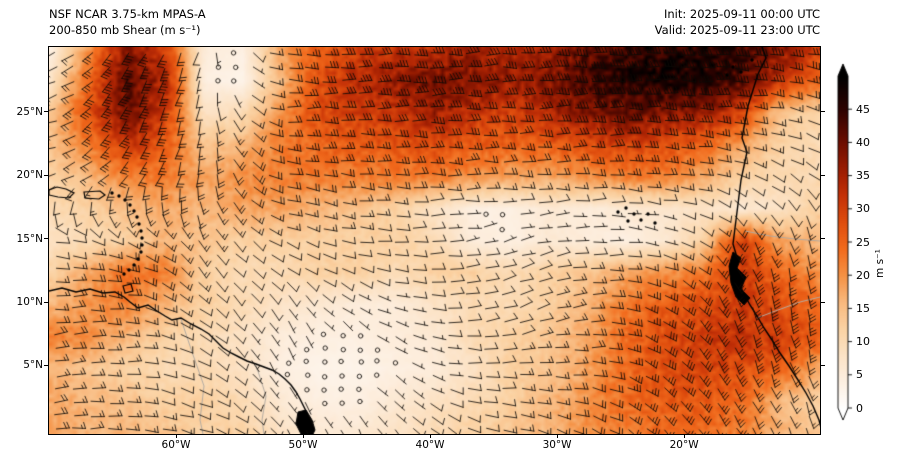 The width and height of the screenshot is (904, 463). What do you see at coordinates (125, 30) in the screenshot?
I see `chart-subtitle: 200-850 mb Shear (m s⁻¹)` at bounding box center [125, 30].